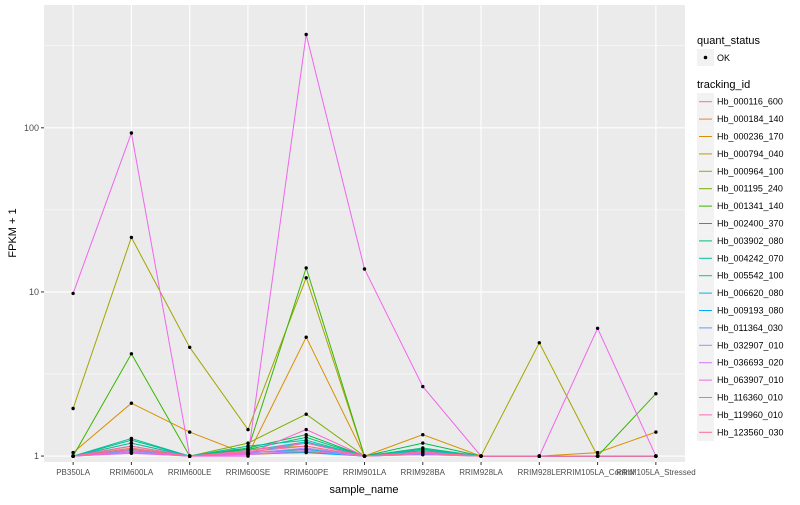 The image size is (800, 505). I want to click on x-tick-label: RRIM901LA, so click(365, 472).